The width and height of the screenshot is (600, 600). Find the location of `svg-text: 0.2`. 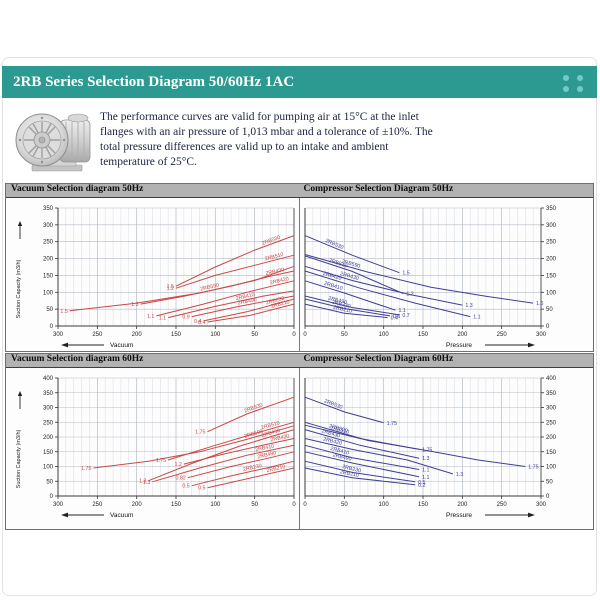

svg-text: 0.2 is located at coordinates (421, 486).